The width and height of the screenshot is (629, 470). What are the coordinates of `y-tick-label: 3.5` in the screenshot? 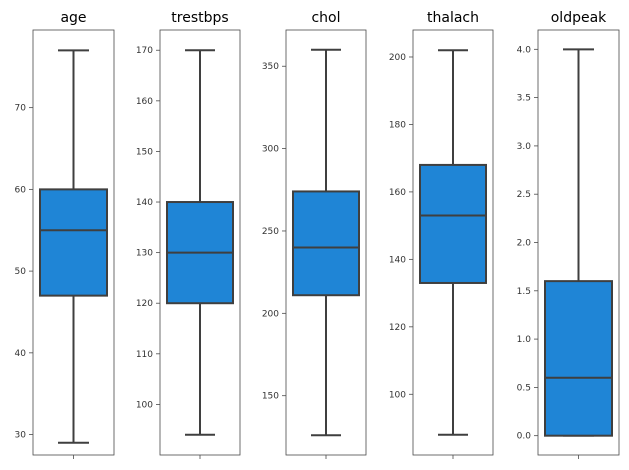 It's located at (524, 99).